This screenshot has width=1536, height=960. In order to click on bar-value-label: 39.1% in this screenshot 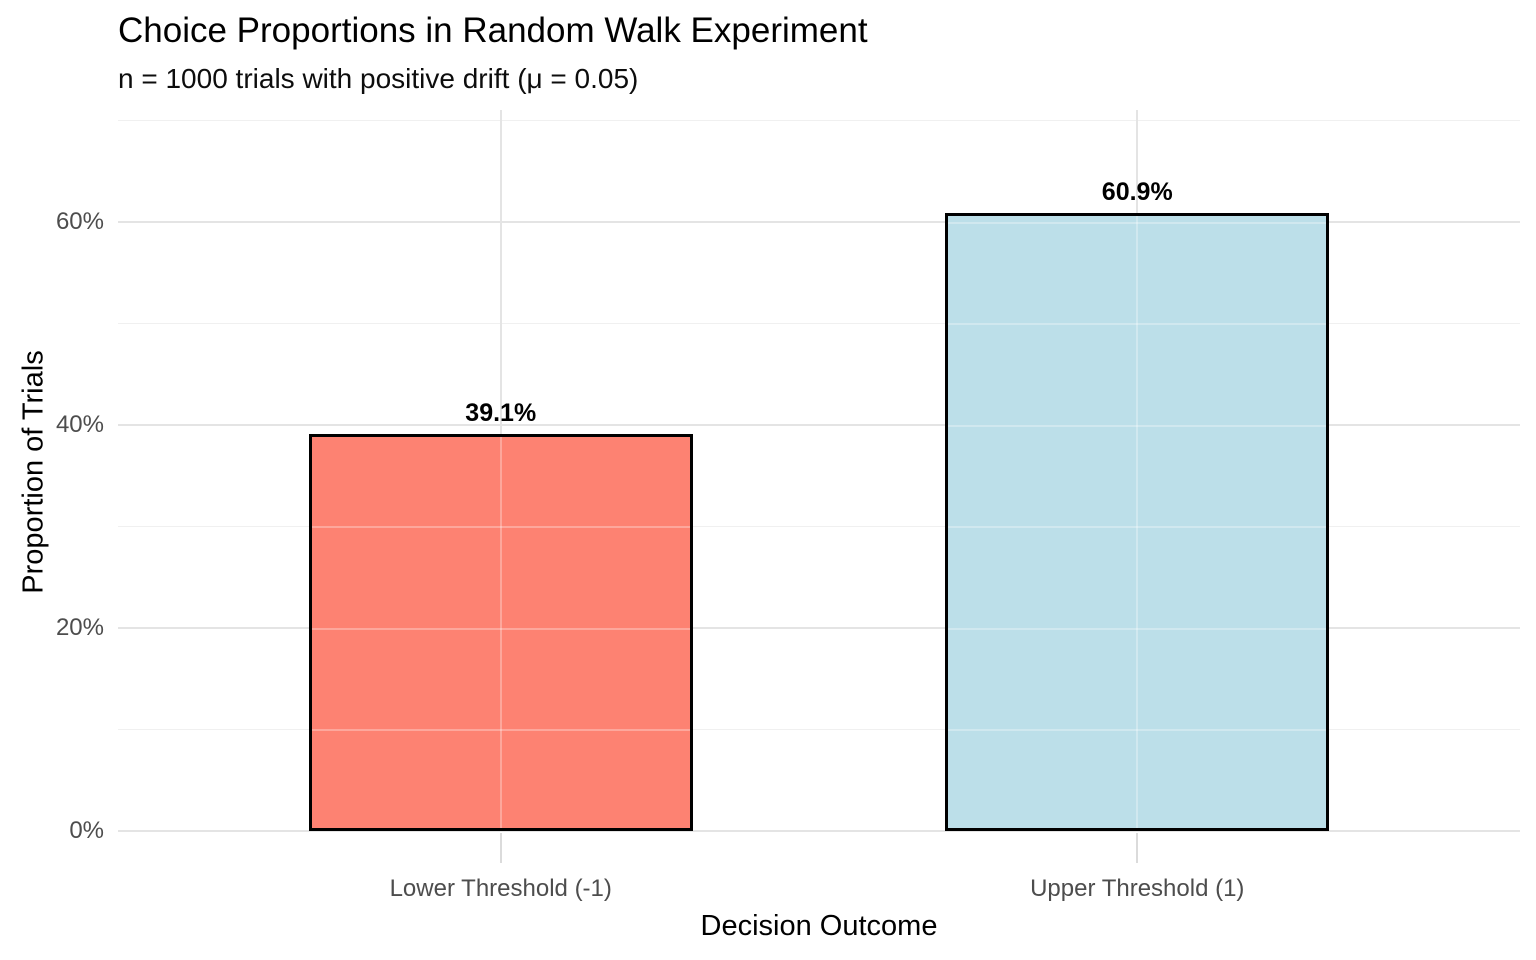, I will do `click(501, 412)`.